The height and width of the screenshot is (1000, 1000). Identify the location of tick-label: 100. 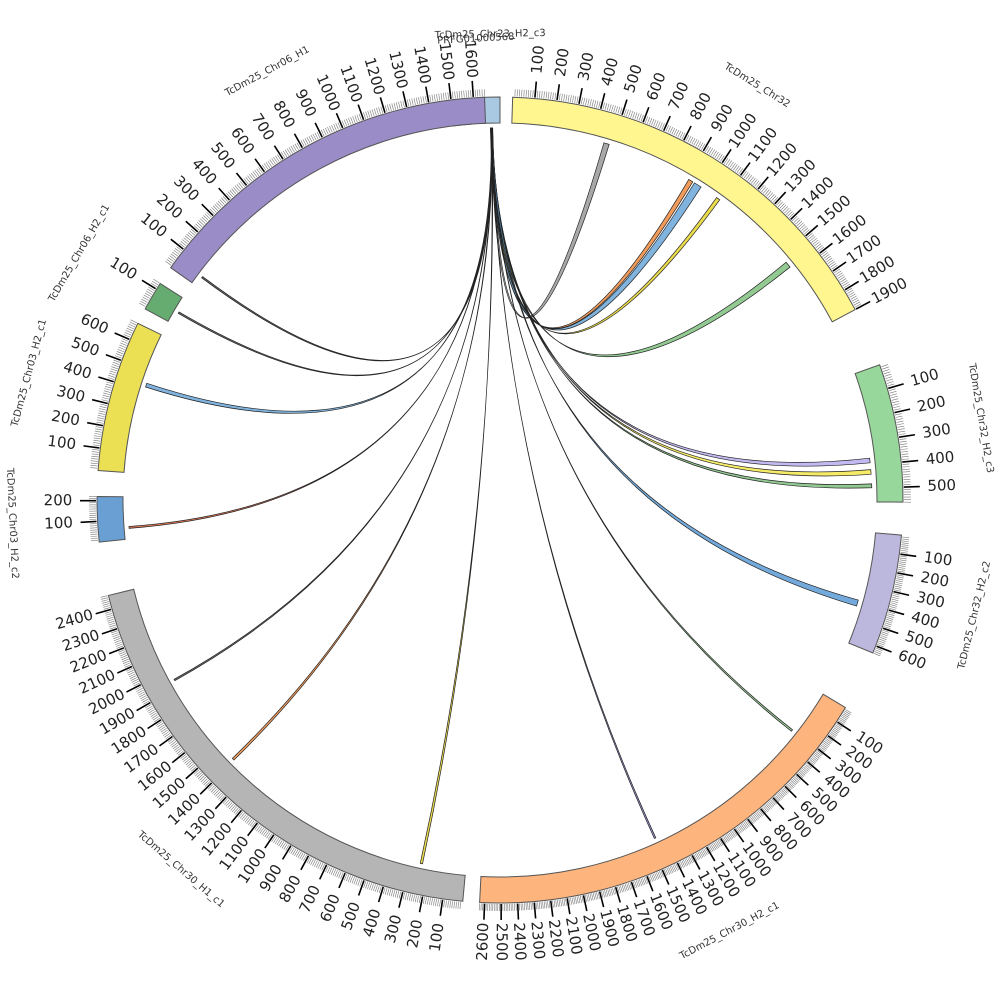
(437, 937).